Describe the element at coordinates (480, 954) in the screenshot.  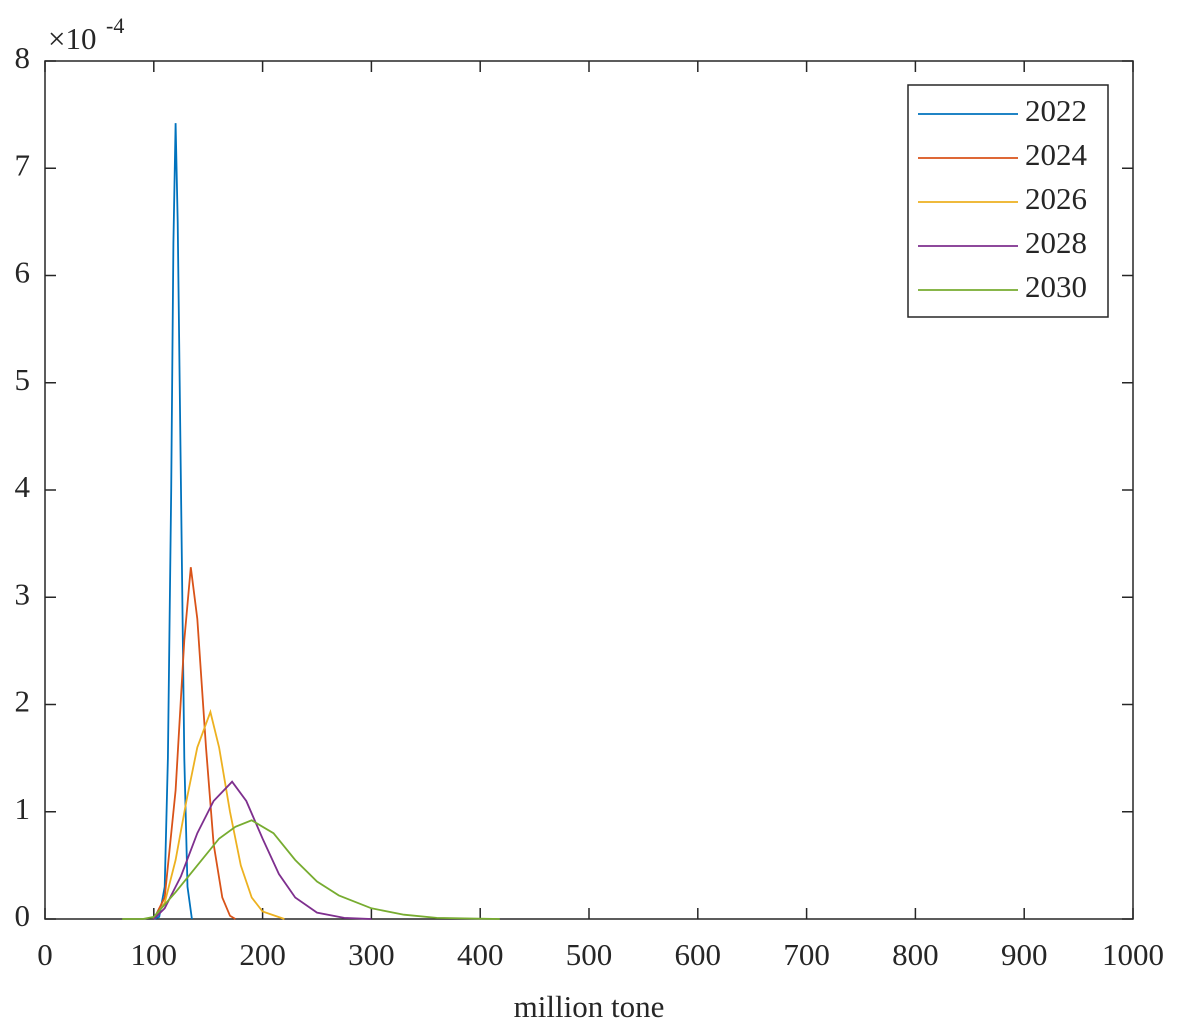
I see `x-tick-label: 400` at that location.